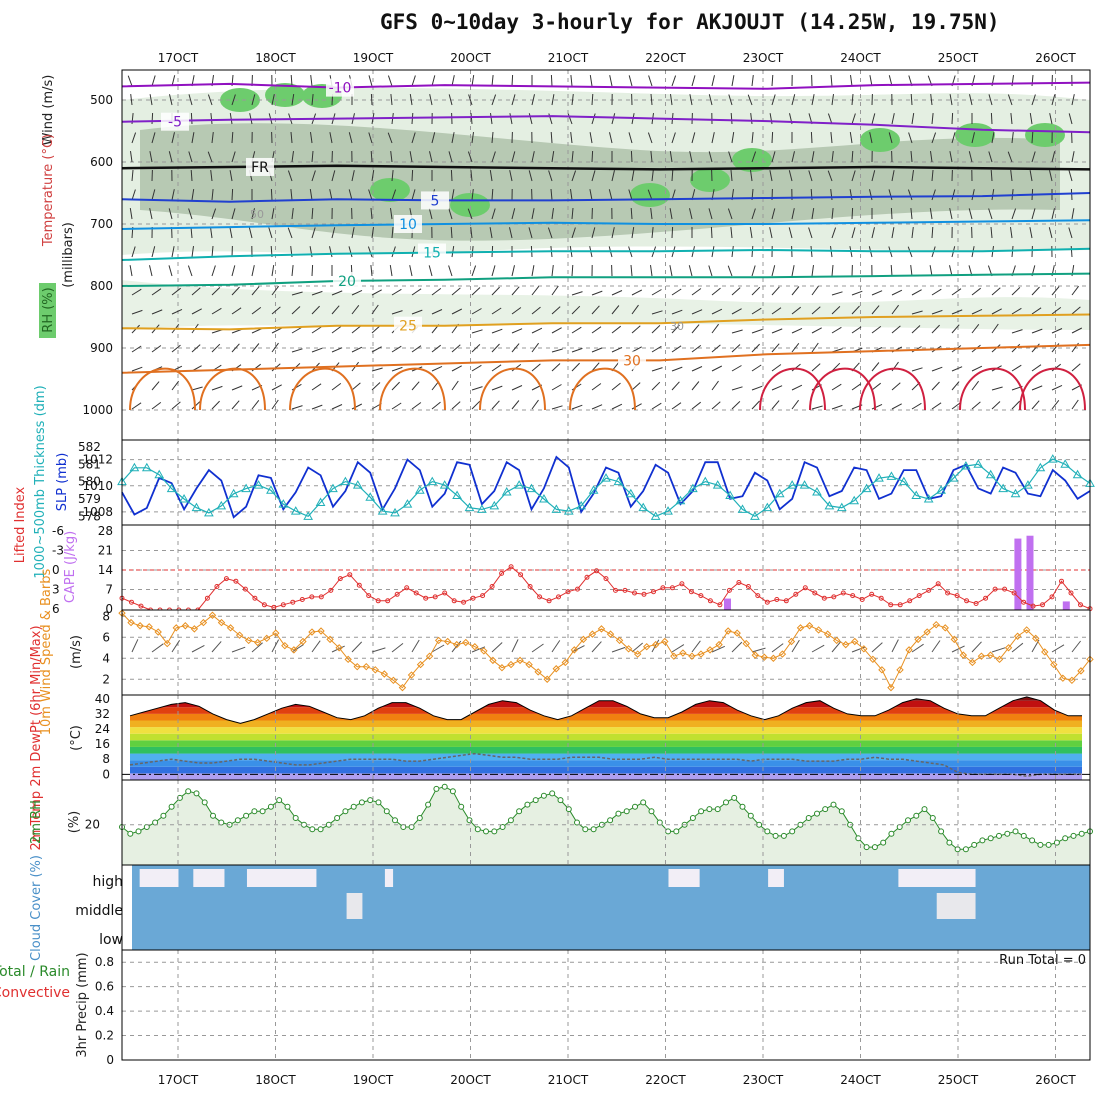 This screenshot has width=1100, height=1100. Describe the element at coordinates (373, 58) in the screenshot. I see `time-label-top: 19OCT` at that location.